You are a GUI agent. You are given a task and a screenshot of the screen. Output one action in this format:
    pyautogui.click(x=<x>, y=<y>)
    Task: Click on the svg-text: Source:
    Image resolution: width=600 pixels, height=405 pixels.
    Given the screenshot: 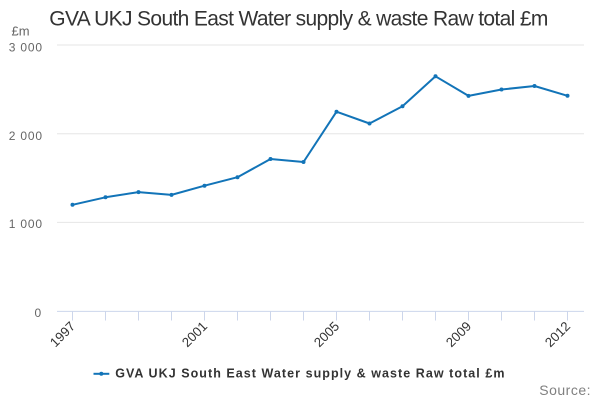 What is the action you would take?
    pyautogui.click(x=565, y=390)
    